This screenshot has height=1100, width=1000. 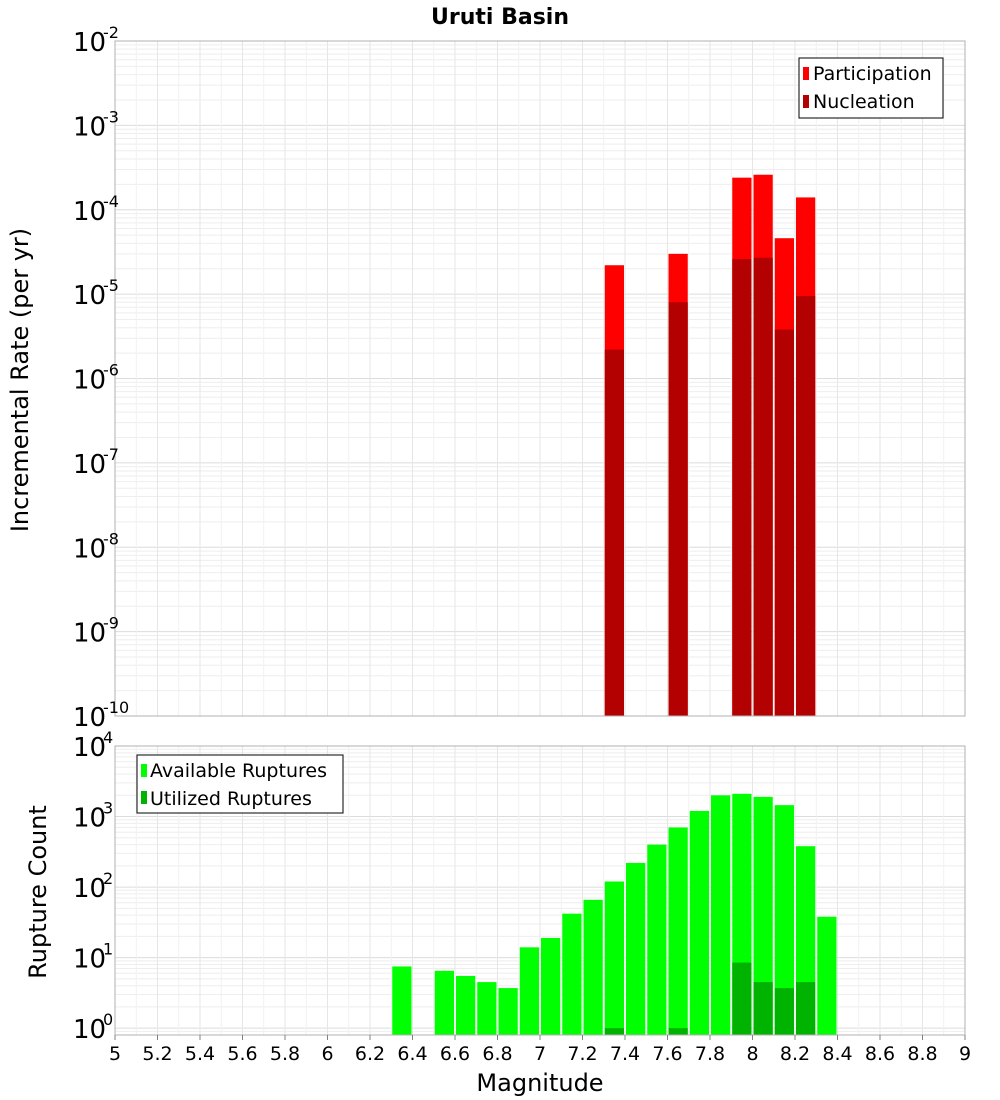 What do you see at coordinates (864, 102) in the screenshot?
I see `legend-label-nucleation: Nucleation` at bounding box center [864, 102].